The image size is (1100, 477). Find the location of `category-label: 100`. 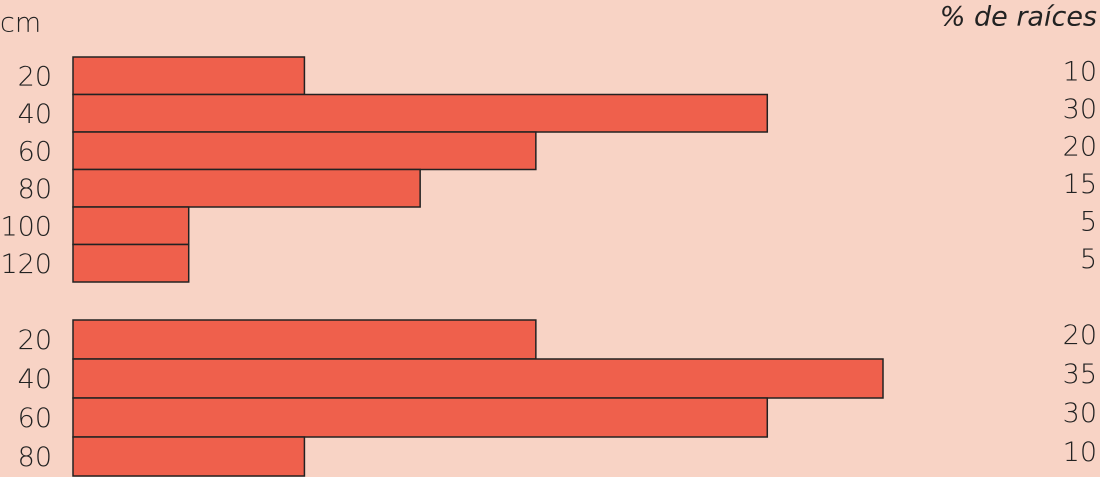

category-label: 100 is located at coordinates (26, 226).